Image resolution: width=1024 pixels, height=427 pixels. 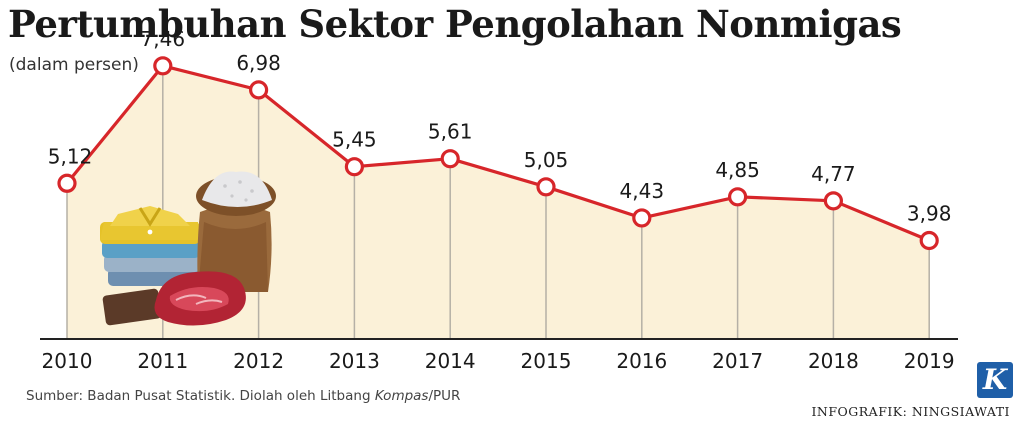 What do you see at coordinates (737, 197) in the screenshot?
I see `marker-2017` at bounding box center [737, 197].